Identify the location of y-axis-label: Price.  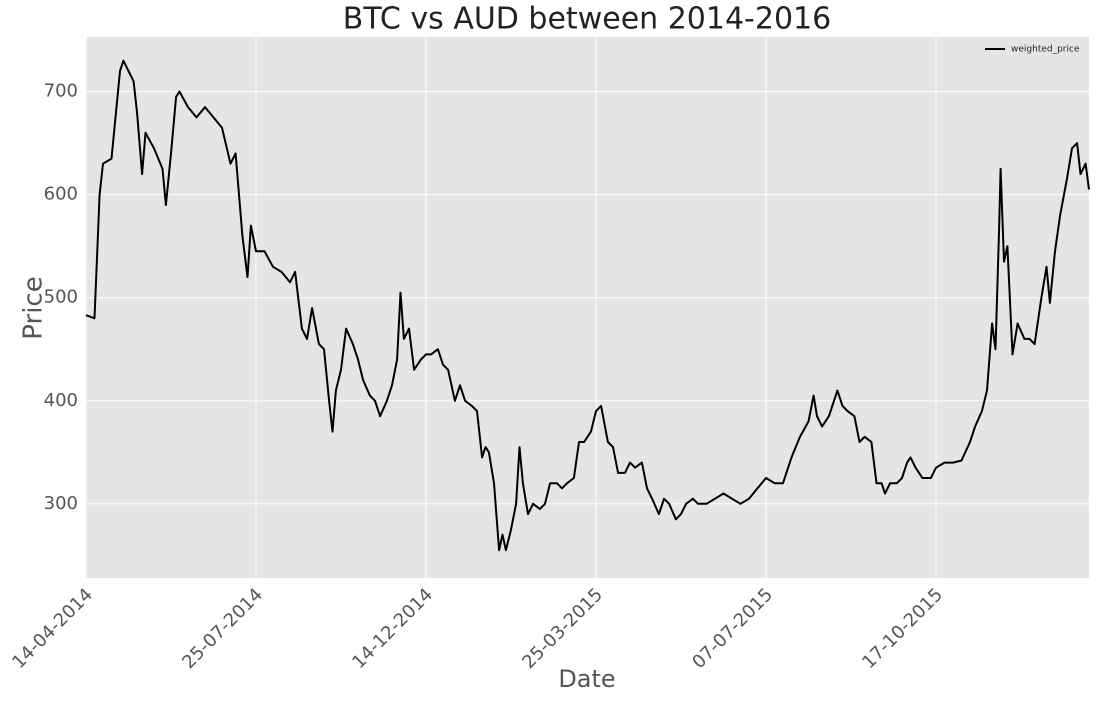
(34, 307).